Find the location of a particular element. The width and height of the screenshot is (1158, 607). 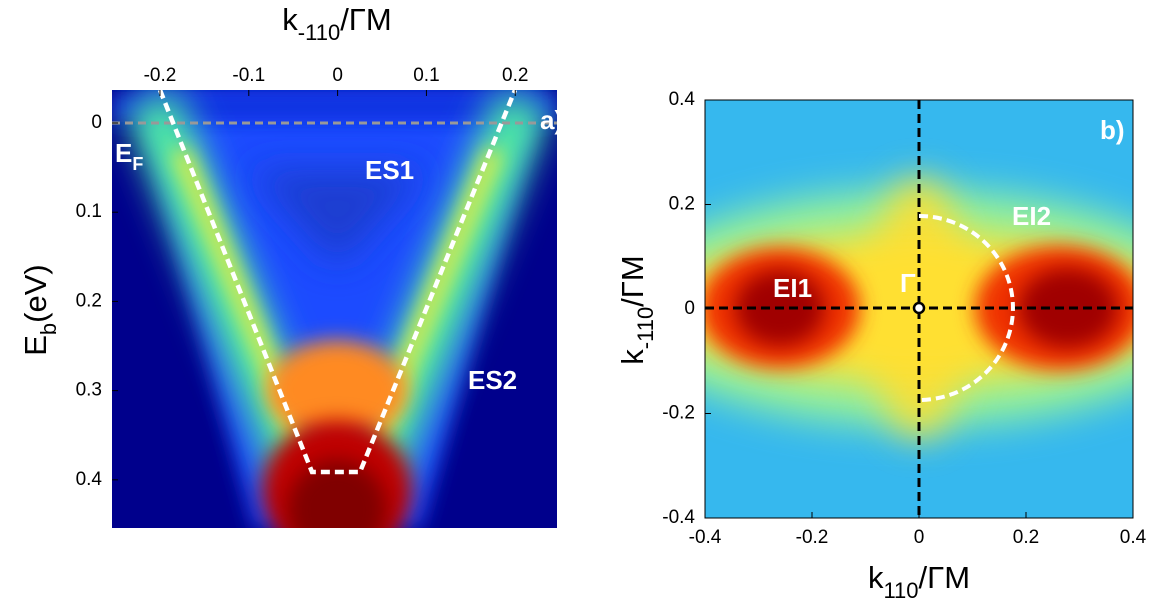

x-tick-label: 0.1 is located at coordinates (426, 75).